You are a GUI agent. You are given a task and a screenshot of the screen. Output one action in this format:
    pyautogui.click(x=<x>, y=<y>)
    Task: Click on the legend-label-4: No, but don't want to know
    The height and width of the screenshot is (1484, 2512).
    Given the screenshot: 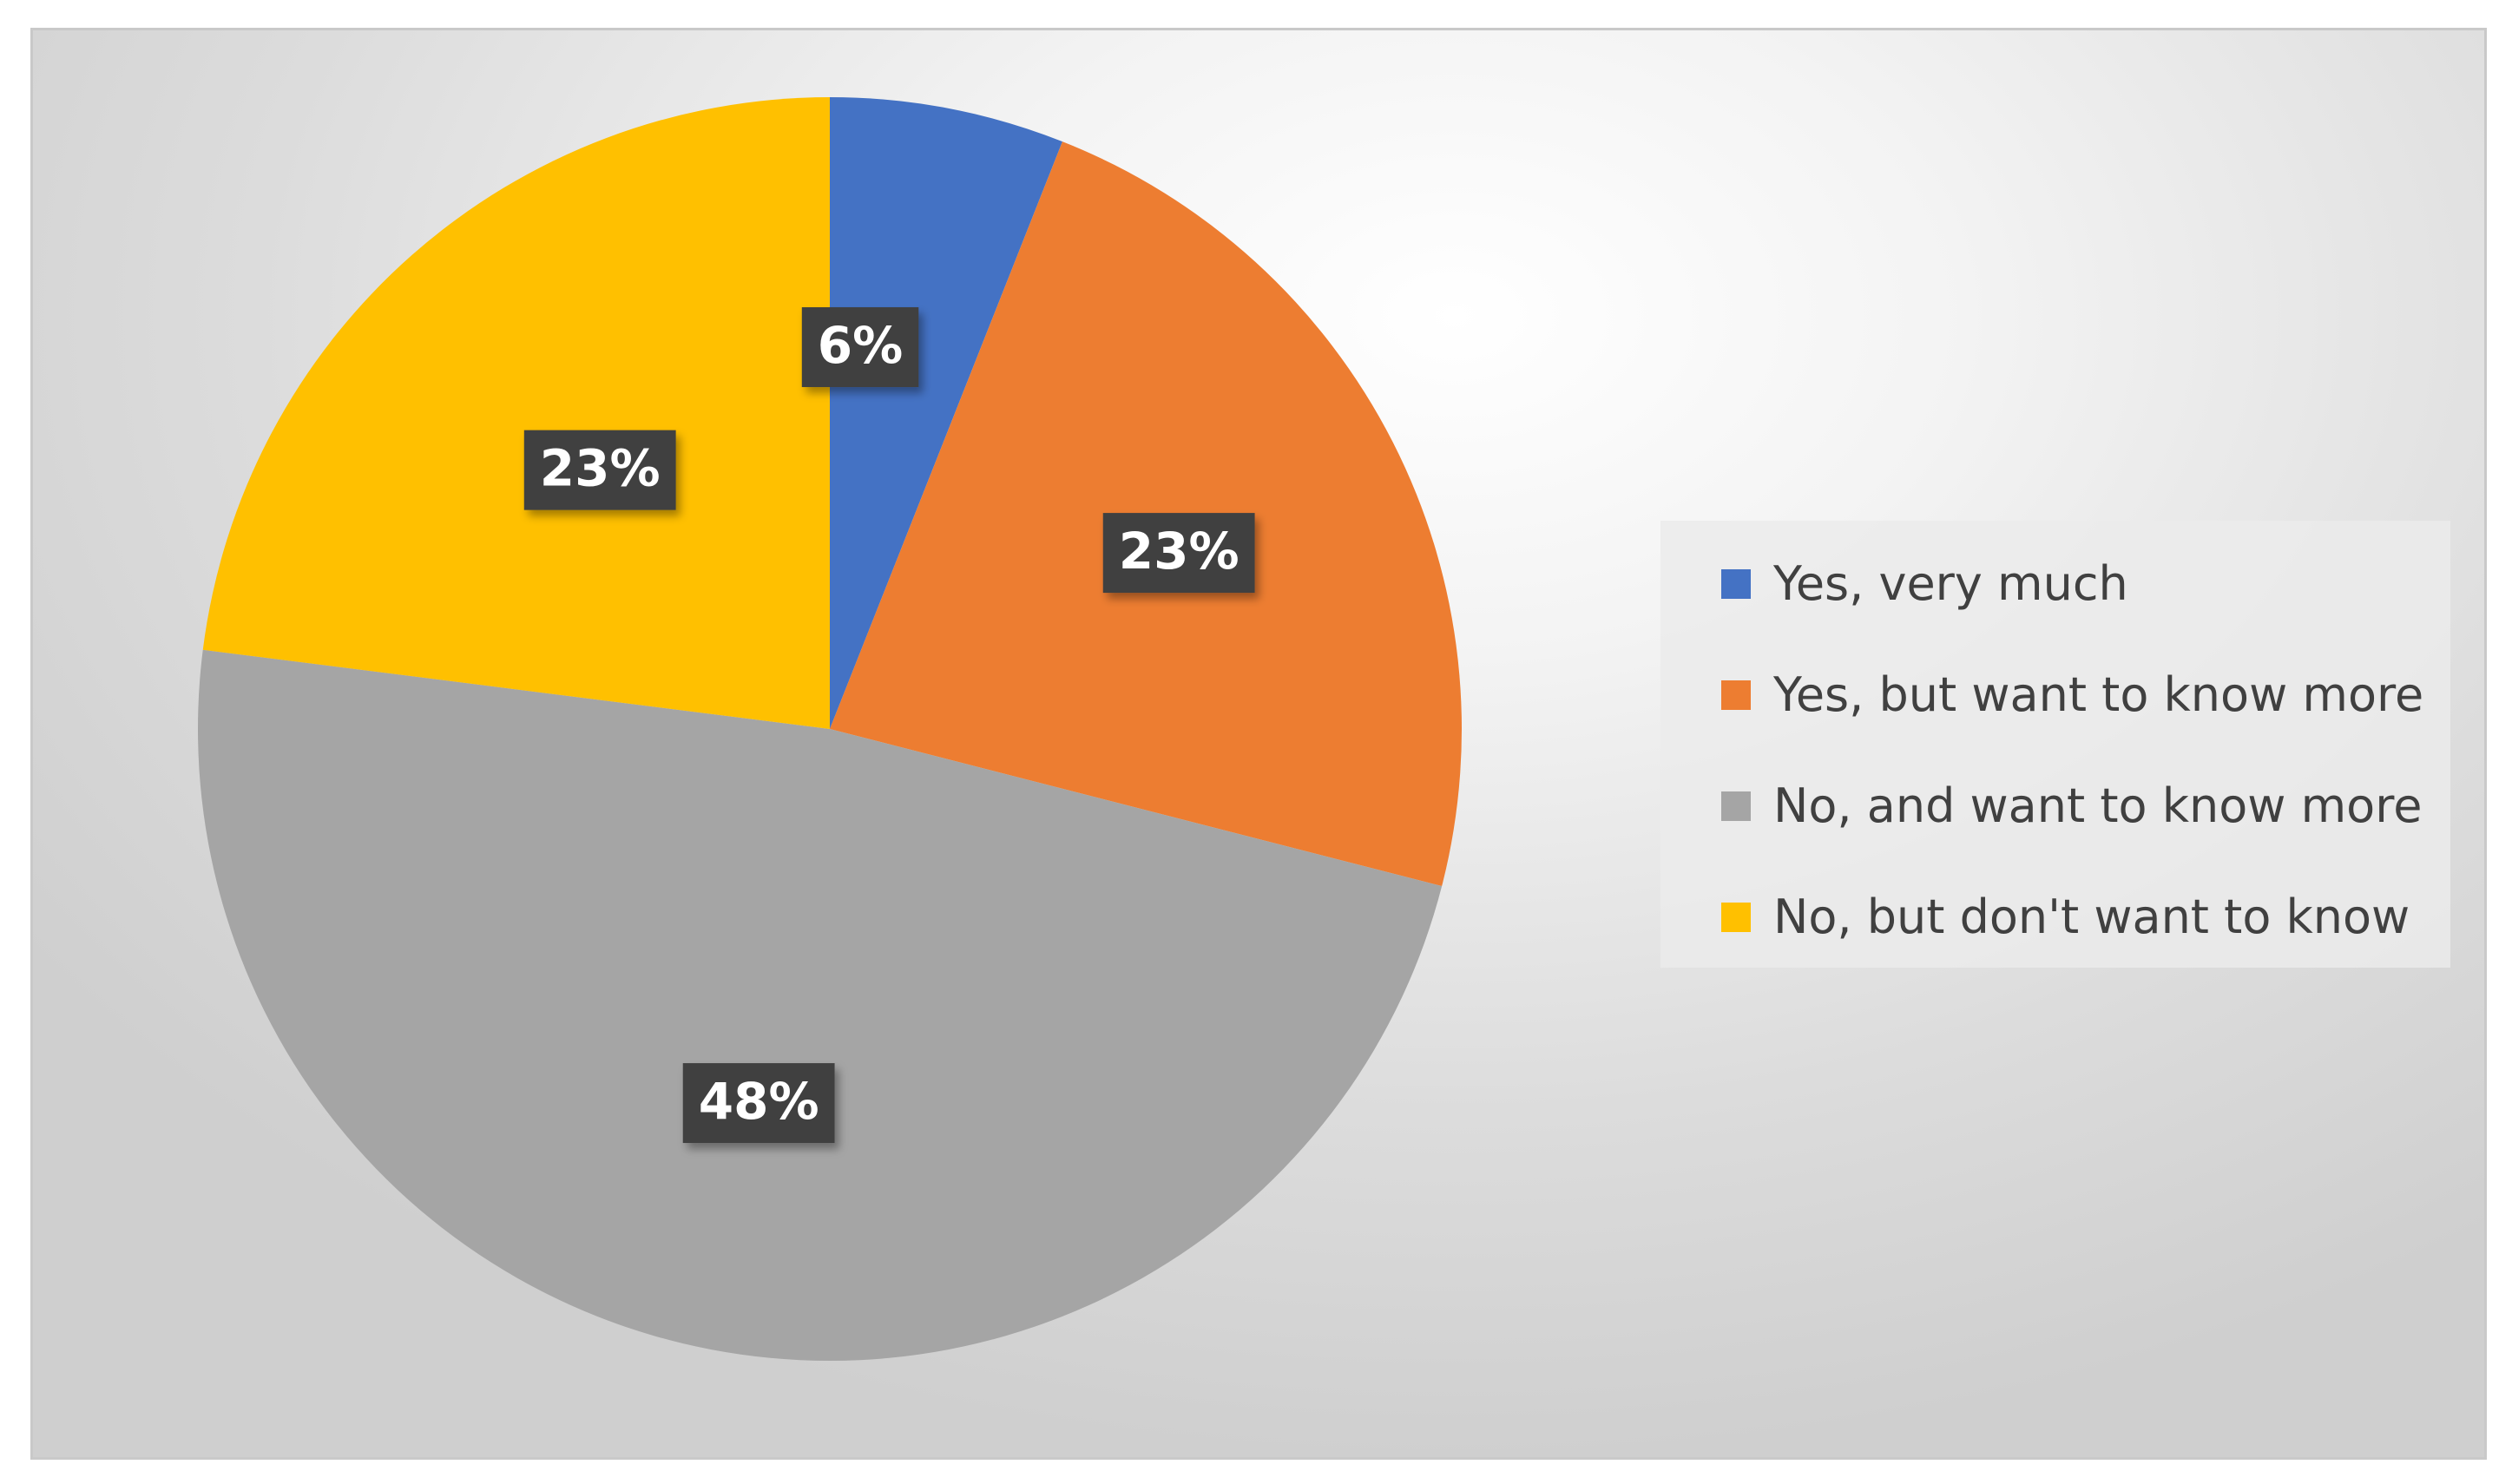 What is the action you would take?
    pyautogui.click(x=2091, y=917)
    